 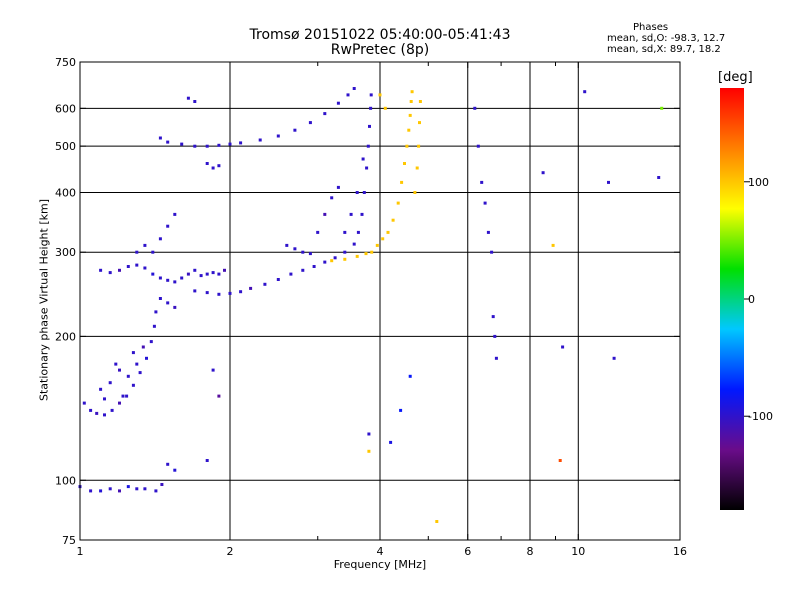 I want to click on colorbar-gradient, so click(x=732, y=299).